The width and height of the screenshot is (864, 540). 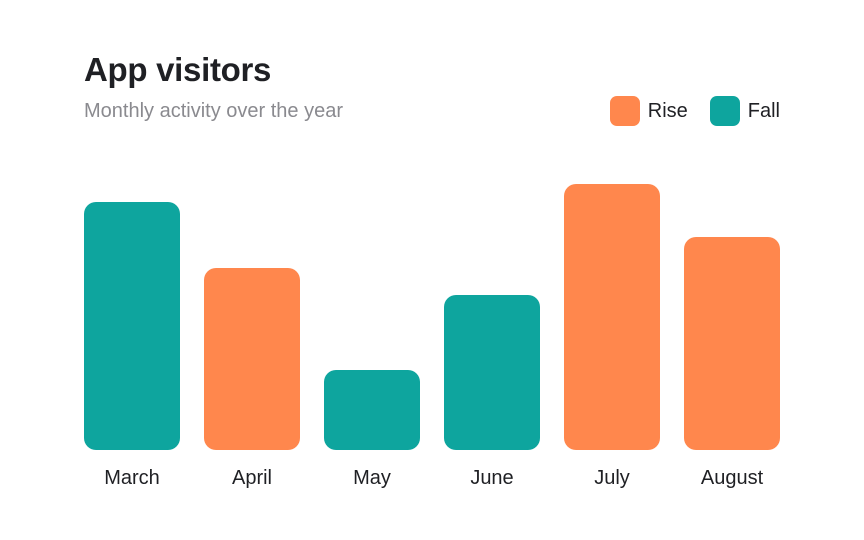 I want to click on category-label-june: June, so click(x=491, y=478).